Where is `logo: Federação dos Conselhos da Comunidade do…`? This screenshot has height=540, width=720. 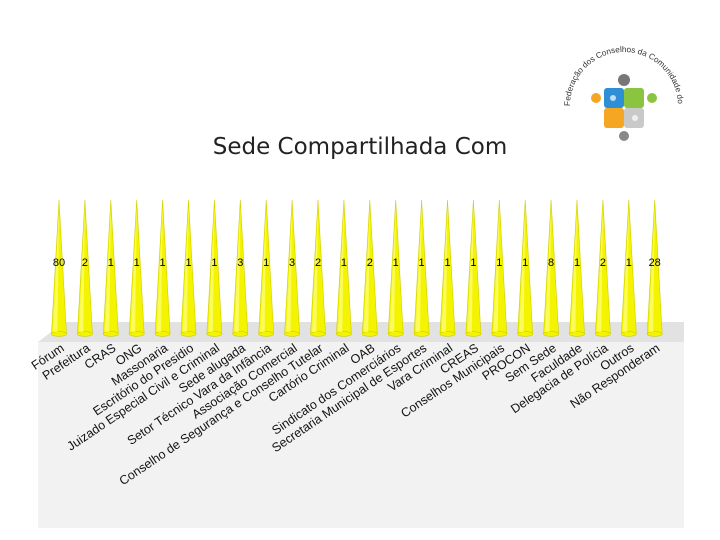
logo: Federação dos Conselhos da Comunidade do… is located at coordinates (622, 96).